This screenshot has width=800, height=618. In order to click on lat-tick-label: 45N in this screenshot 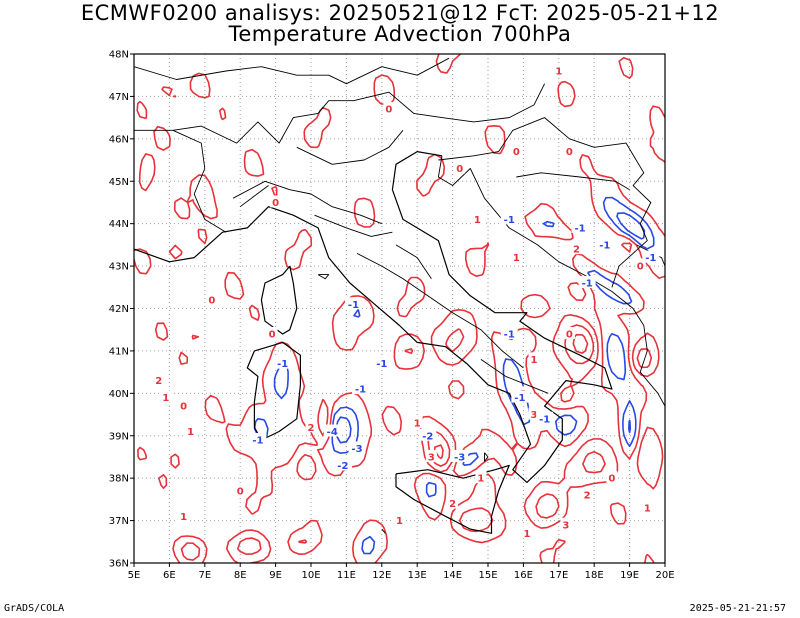, I will do `click(119, 182)`.